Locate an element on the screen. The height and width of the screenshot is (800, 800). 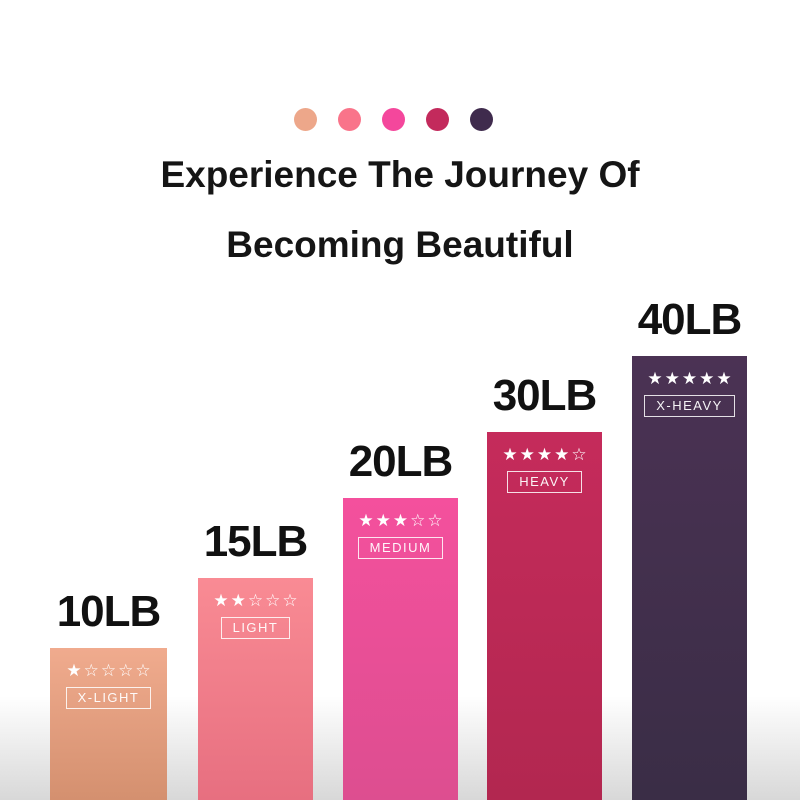
tier-badge: LIGHT is located at coordinates (255, 628).